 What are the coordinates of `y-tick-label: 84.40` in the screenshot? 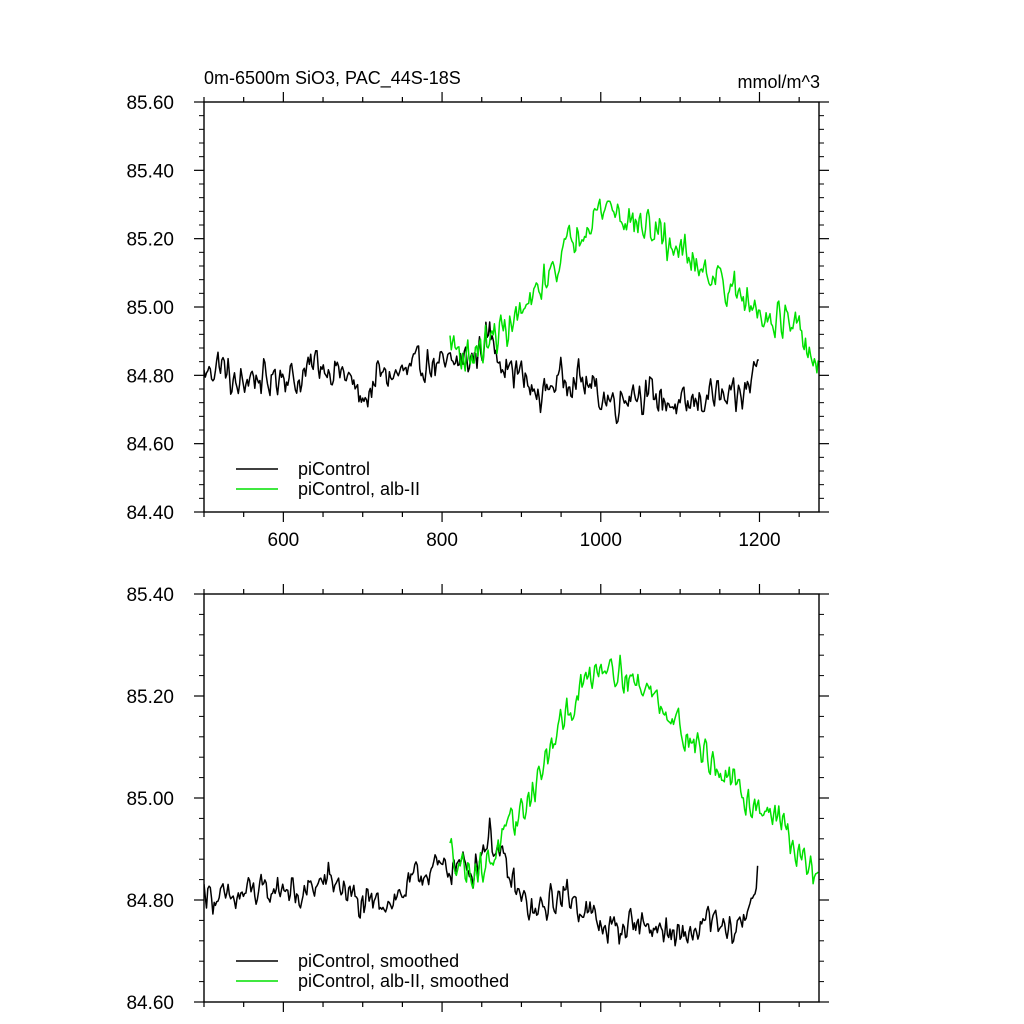 It's located at (150, 513).